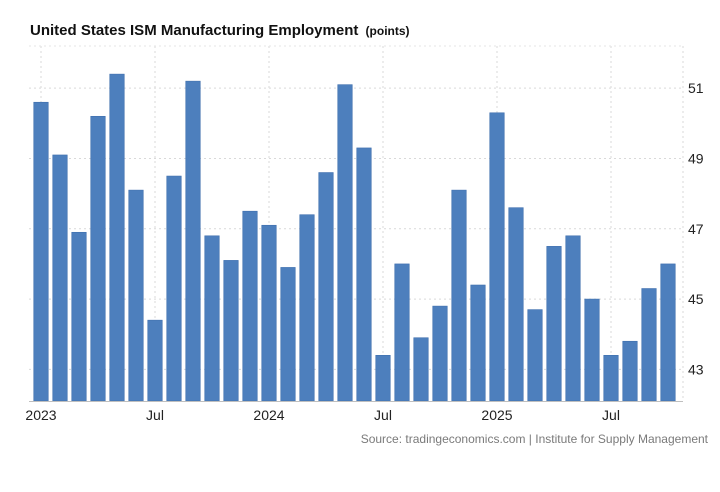 The height and width of the screenshot is (492, 720). I want to click on y-tick-label: 51, so click(696, 88).